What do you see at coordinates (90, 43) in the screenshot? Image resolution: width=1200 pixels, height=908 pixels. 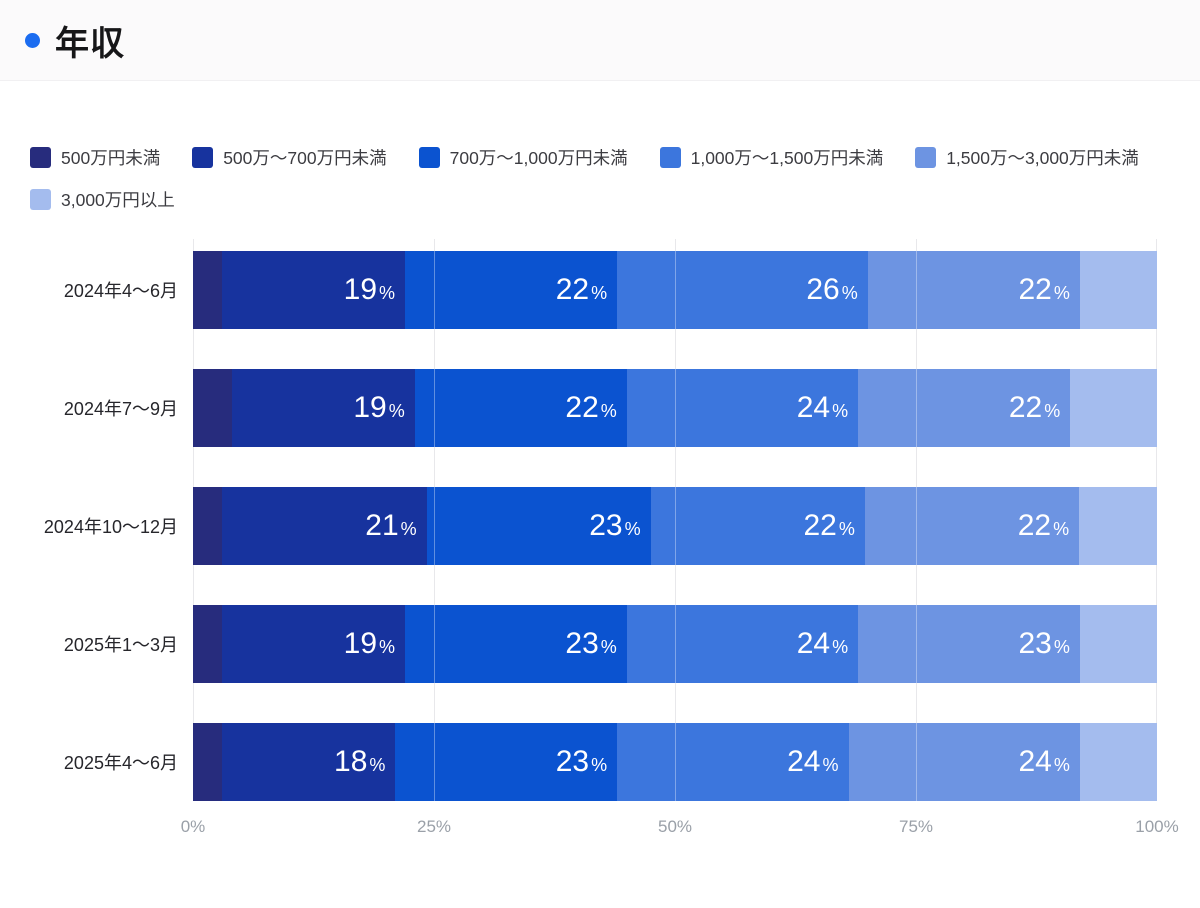 I see `page-title: 年収` at bounding box center [90, 43].